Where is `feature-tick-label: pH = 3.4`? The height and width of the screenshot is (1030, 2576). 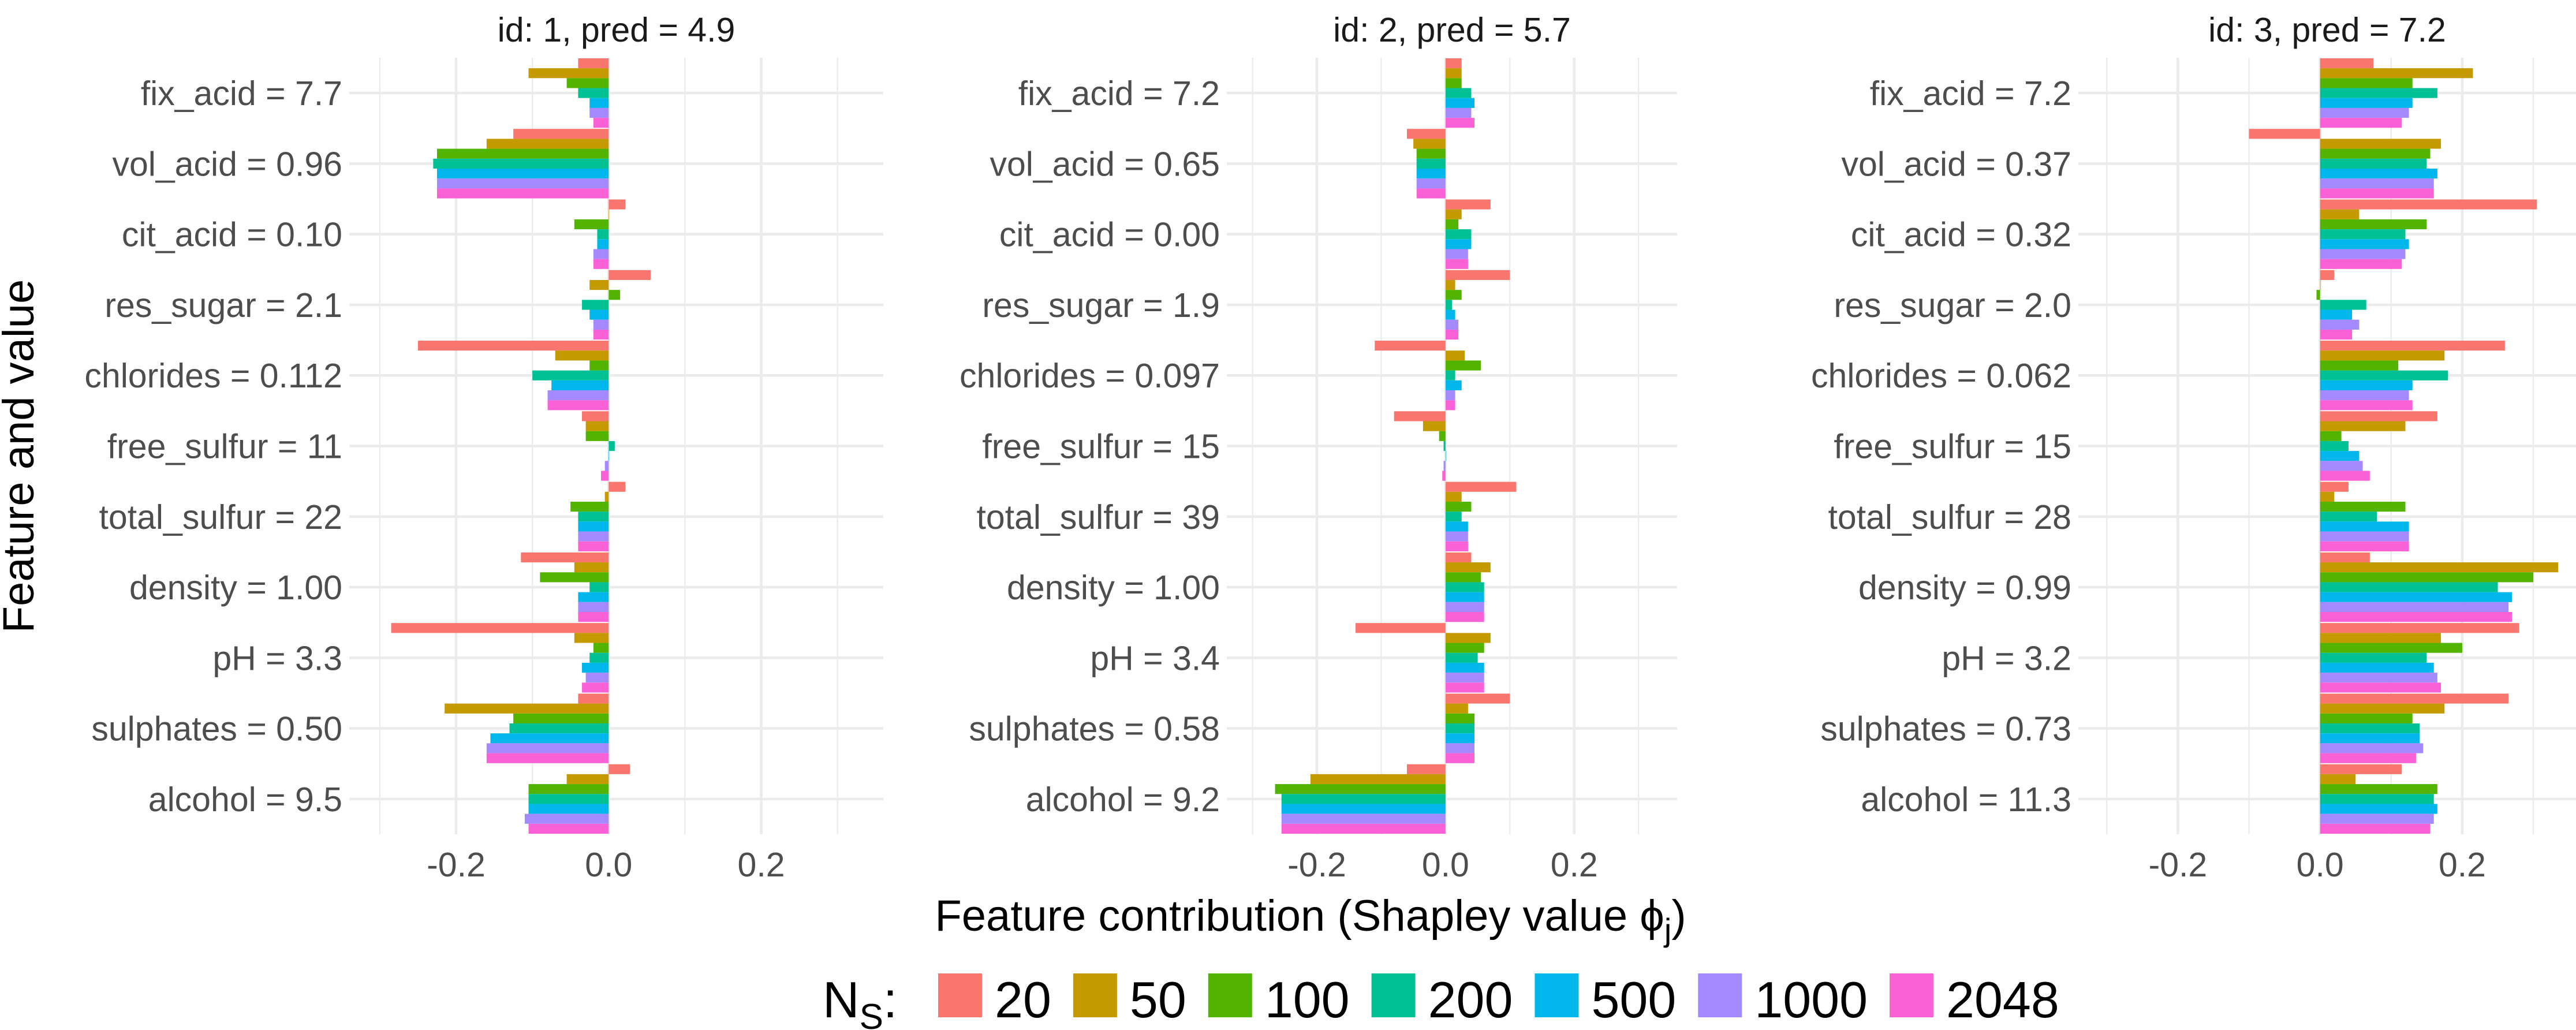 feature-tick-label: pH = 3.4 is located at coordinates (1155, 658).